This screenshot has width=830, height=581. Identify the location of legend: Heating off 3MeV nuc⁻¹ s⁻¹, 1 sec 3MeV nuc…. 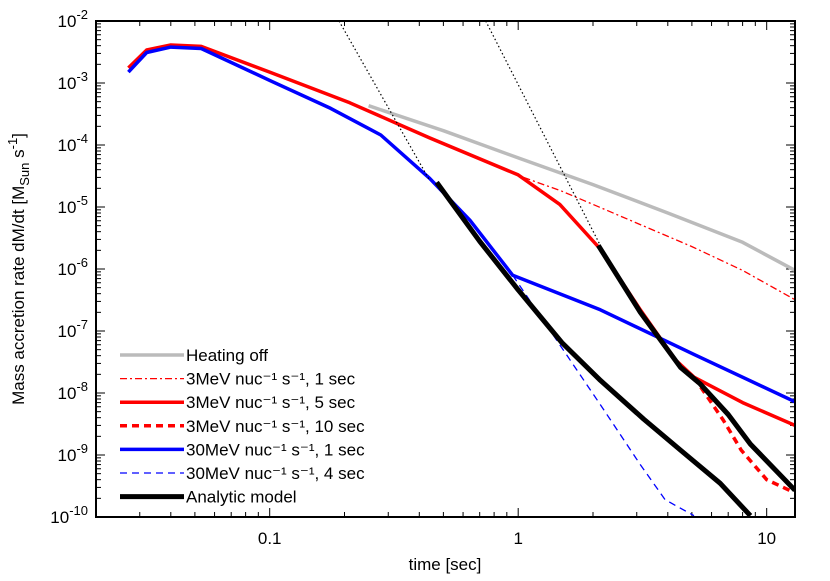
(242, 426).